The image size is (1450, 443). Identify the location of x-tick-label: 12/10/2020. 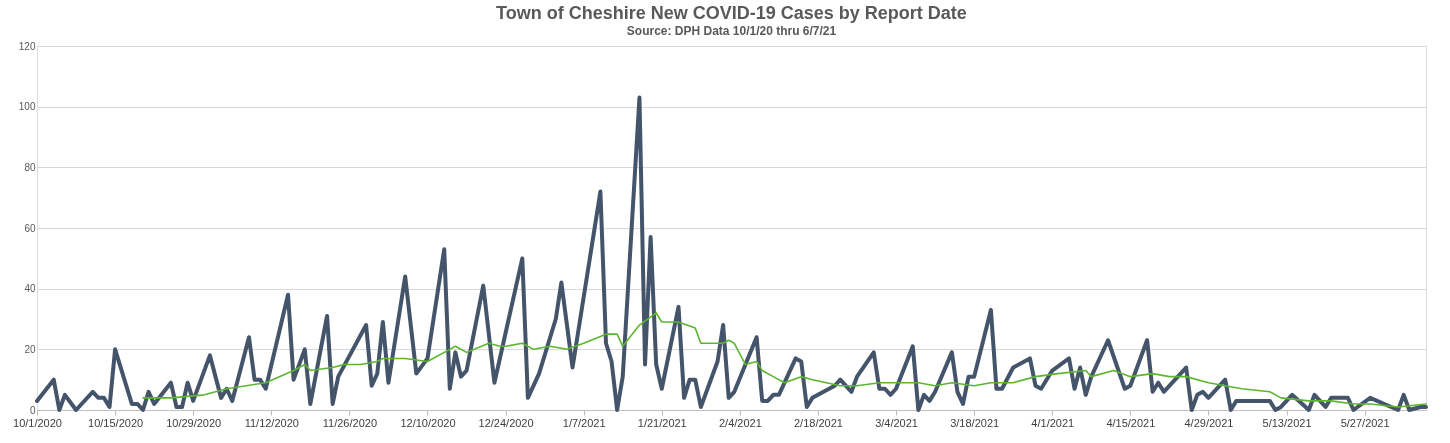
(428, 422).